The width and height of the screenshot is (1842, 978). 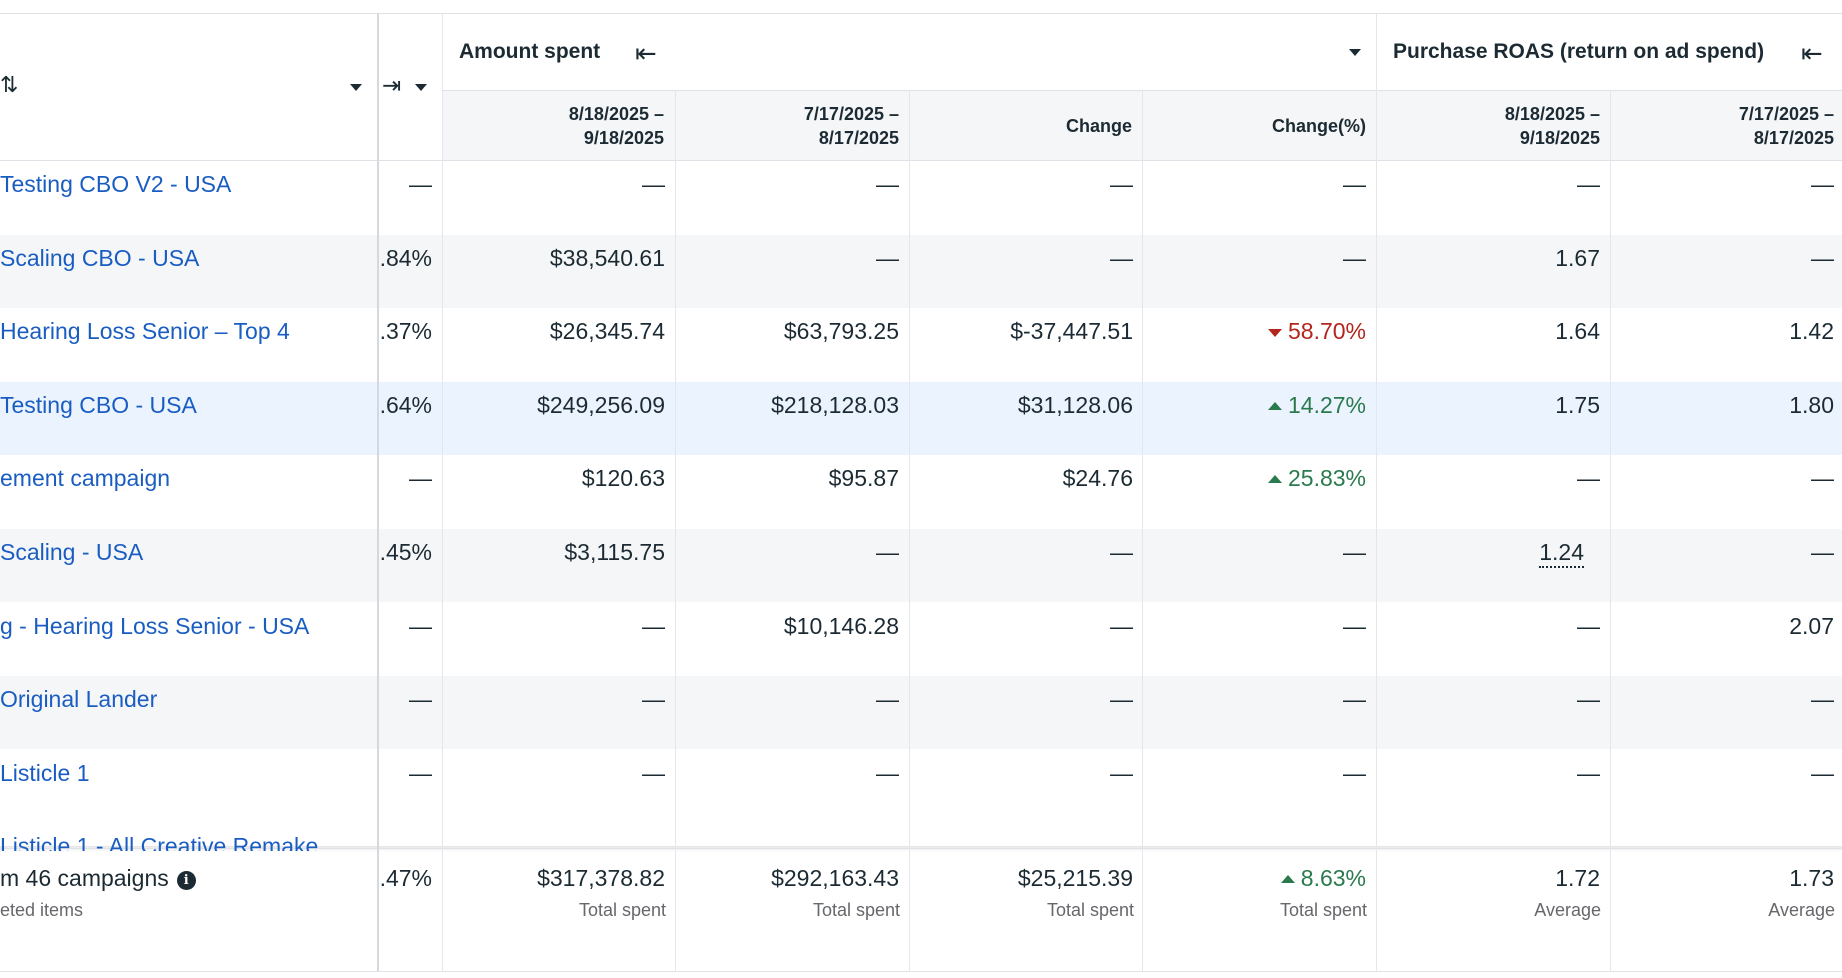 I want to click on campaign-name-link: Listicle 1, so click(x=45, y=773).